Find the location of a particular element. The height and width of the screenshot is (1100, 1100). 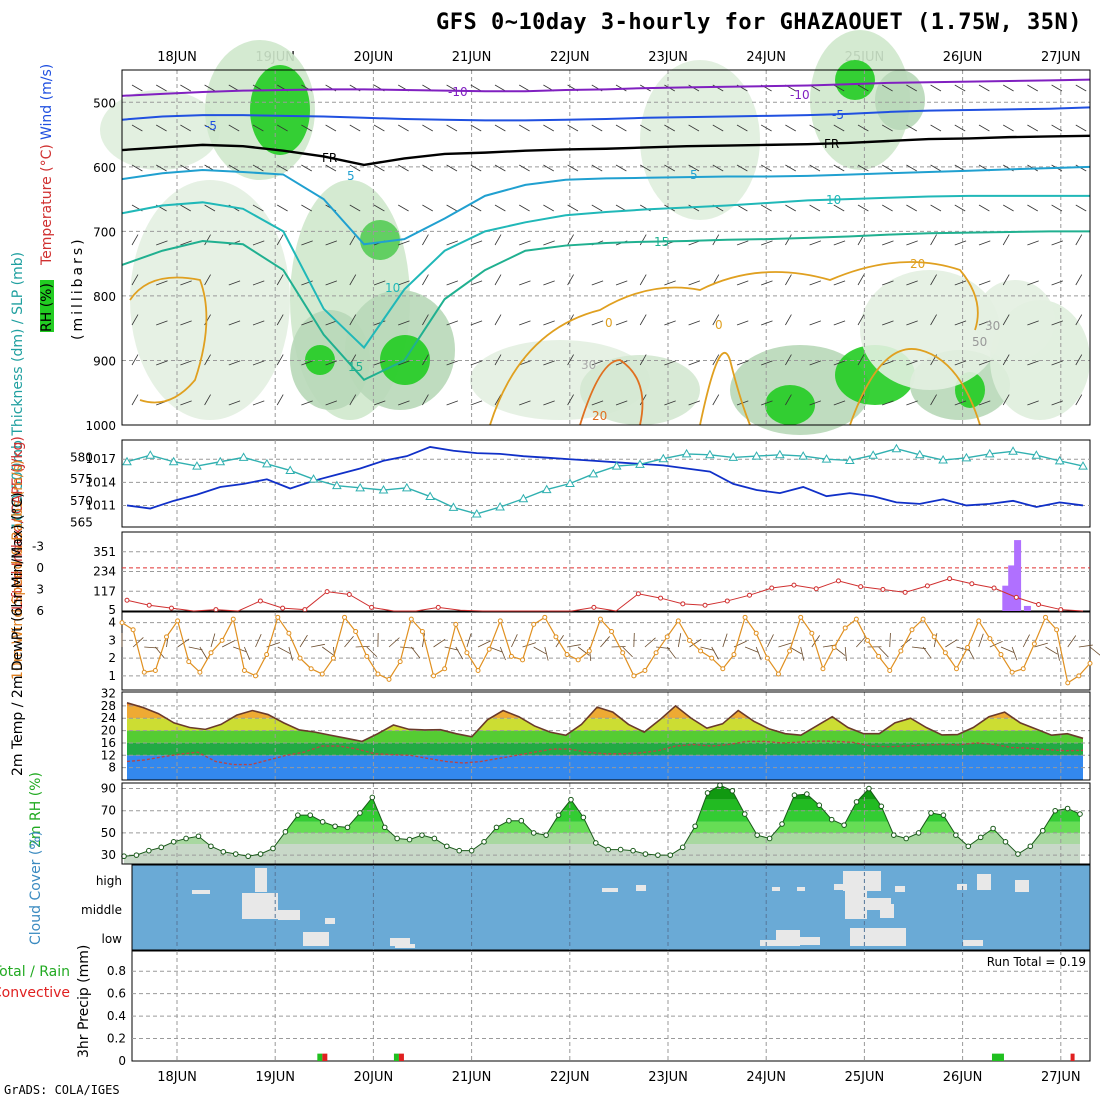

contour-label: 0 is located at coordinates (609, 323).